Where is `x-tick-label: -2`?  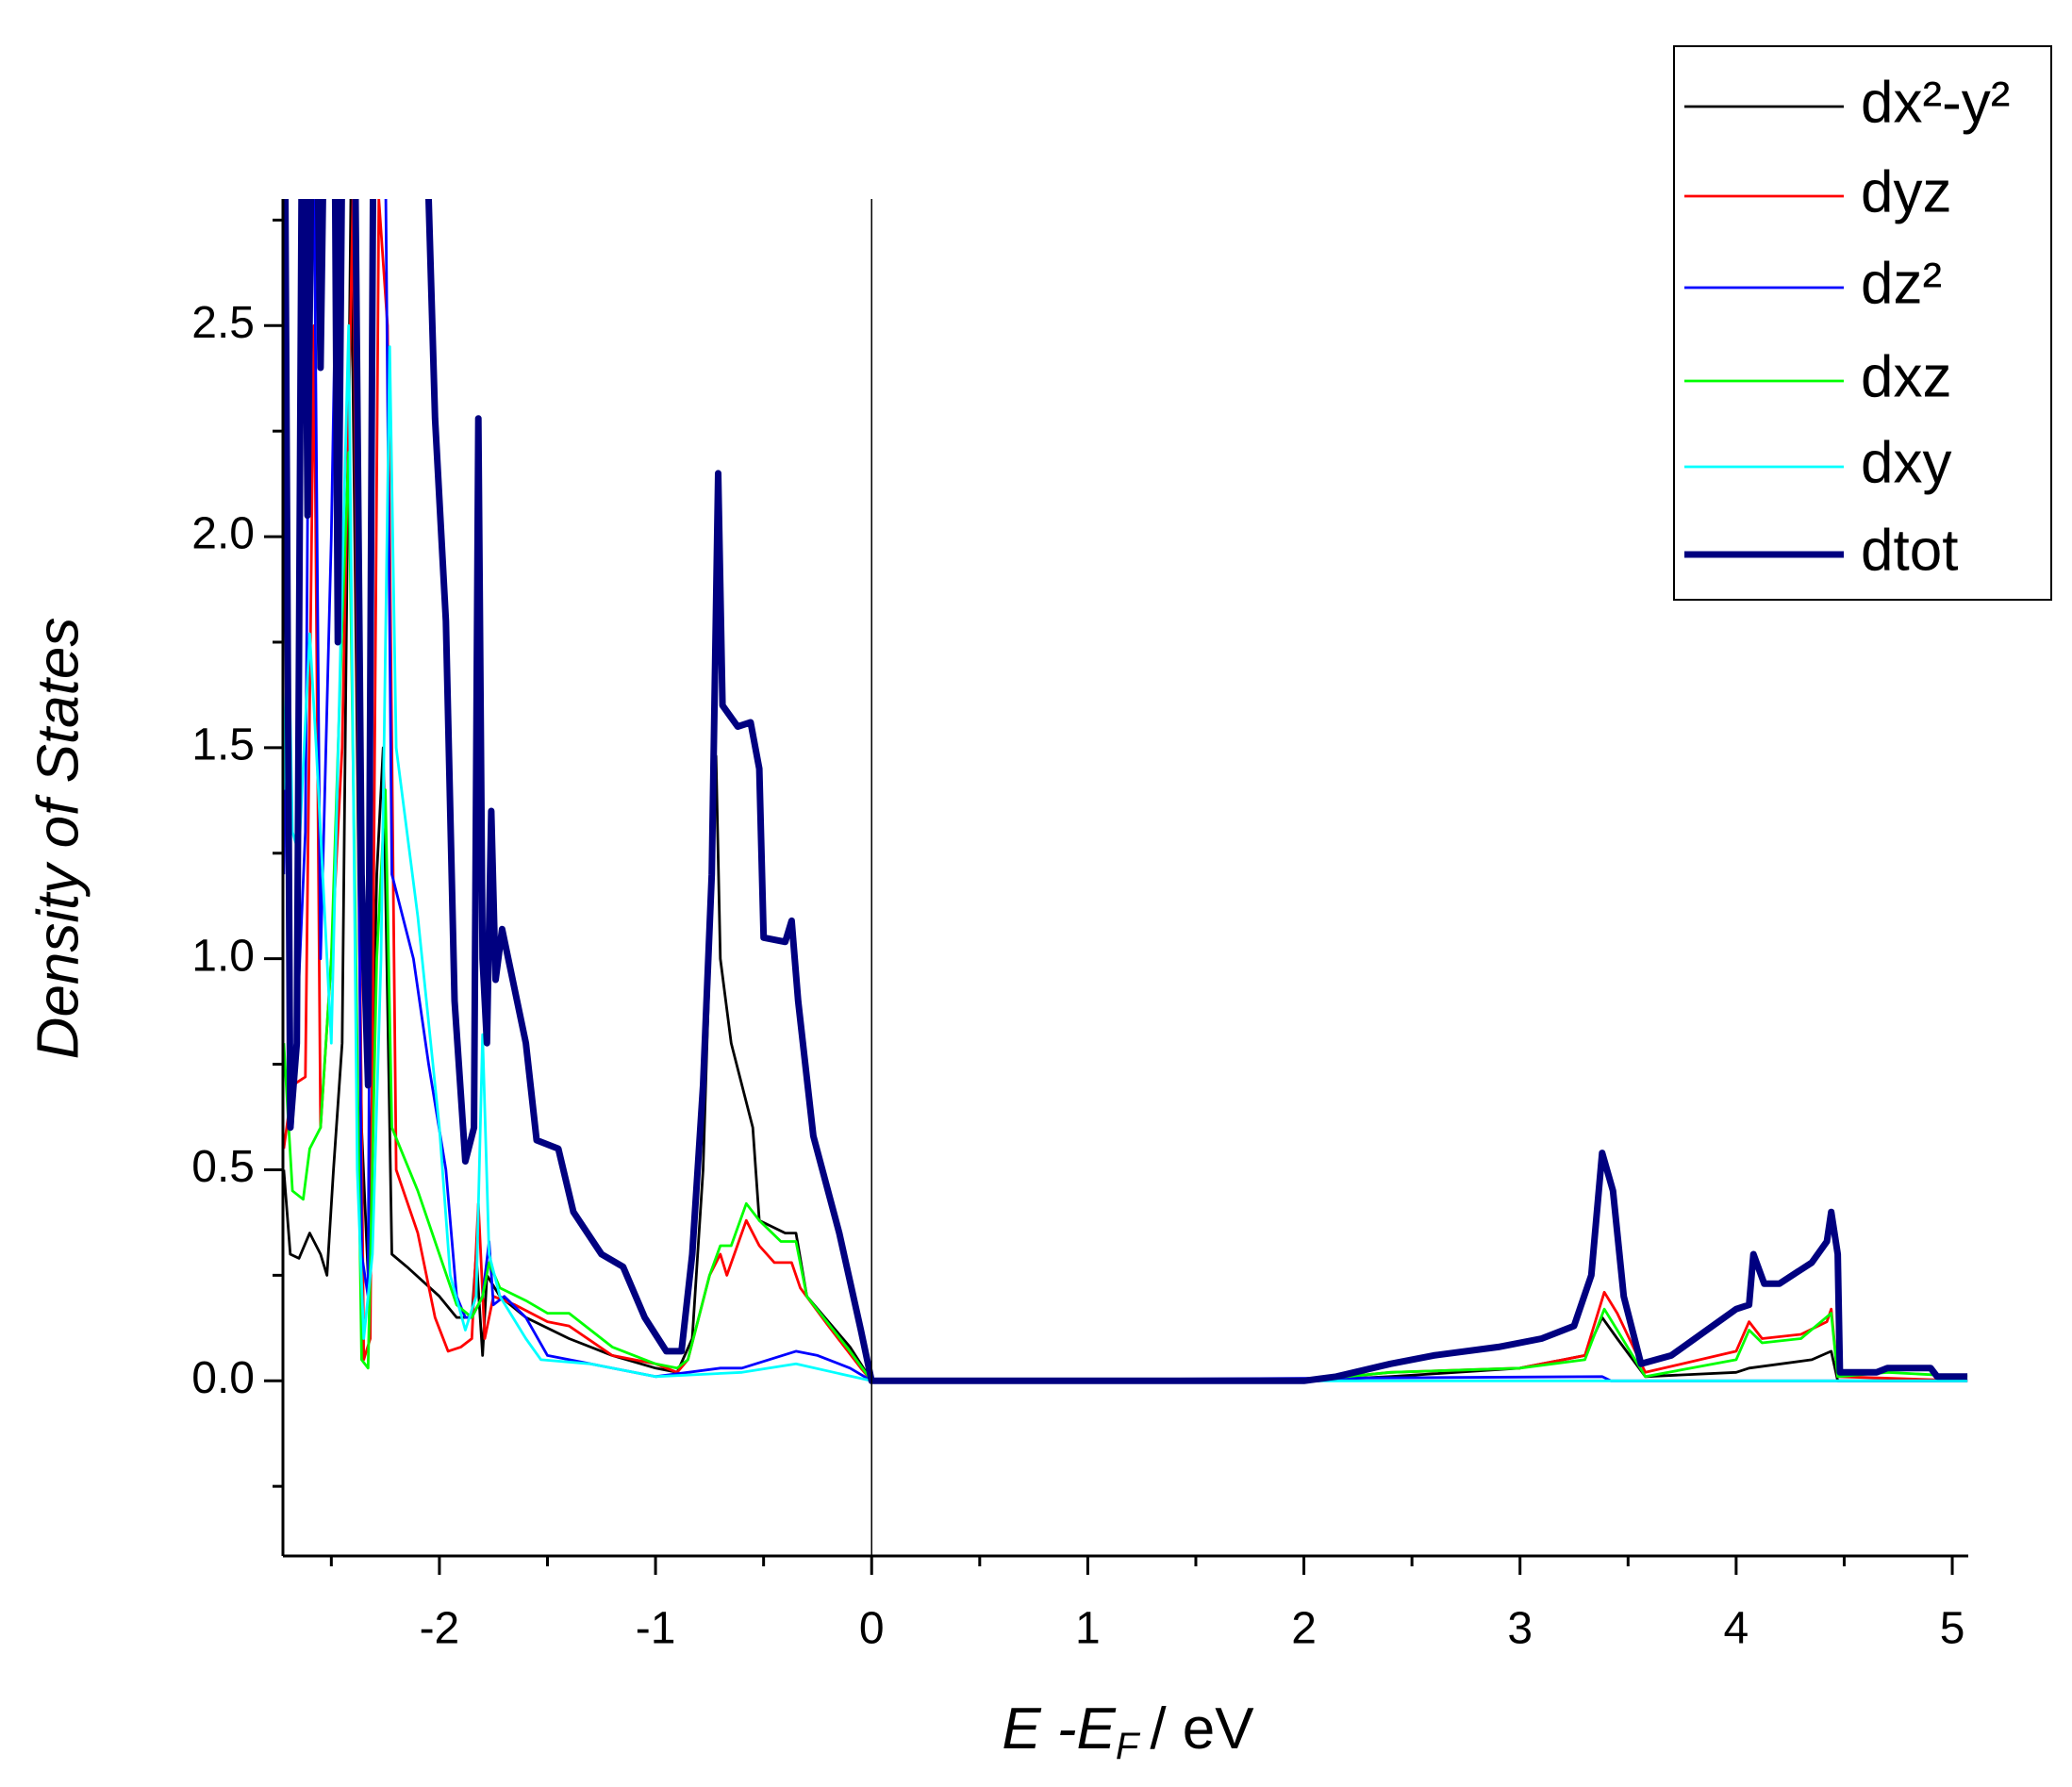
x-tick-label: -2 is located at coordinates (440, 1629).